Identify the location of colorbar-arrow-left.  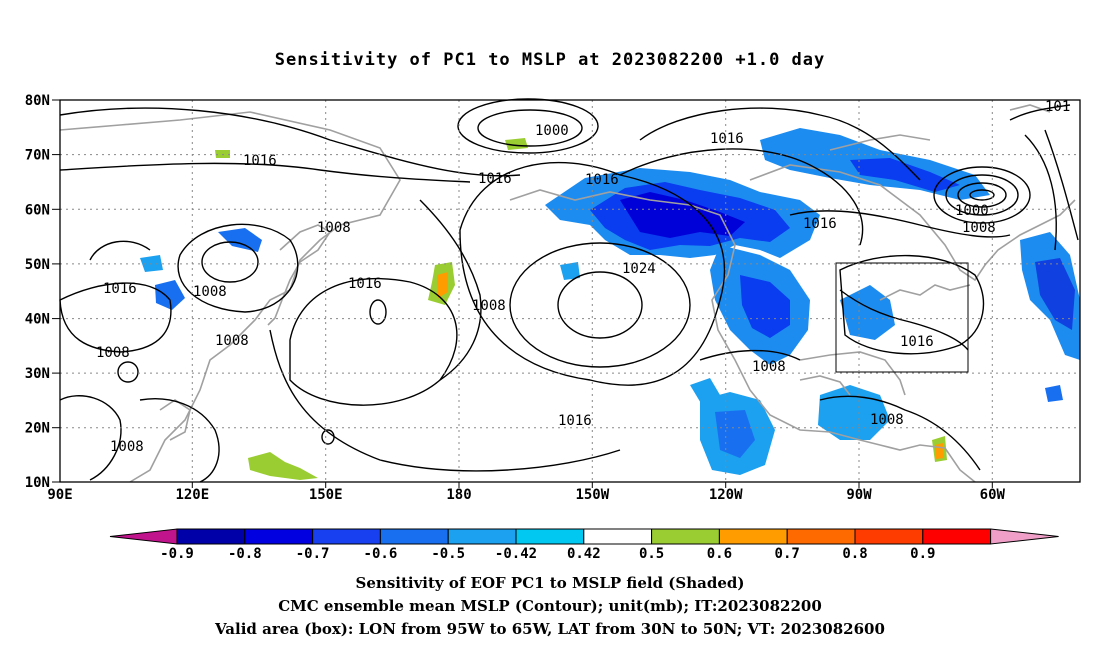
(143, 536).